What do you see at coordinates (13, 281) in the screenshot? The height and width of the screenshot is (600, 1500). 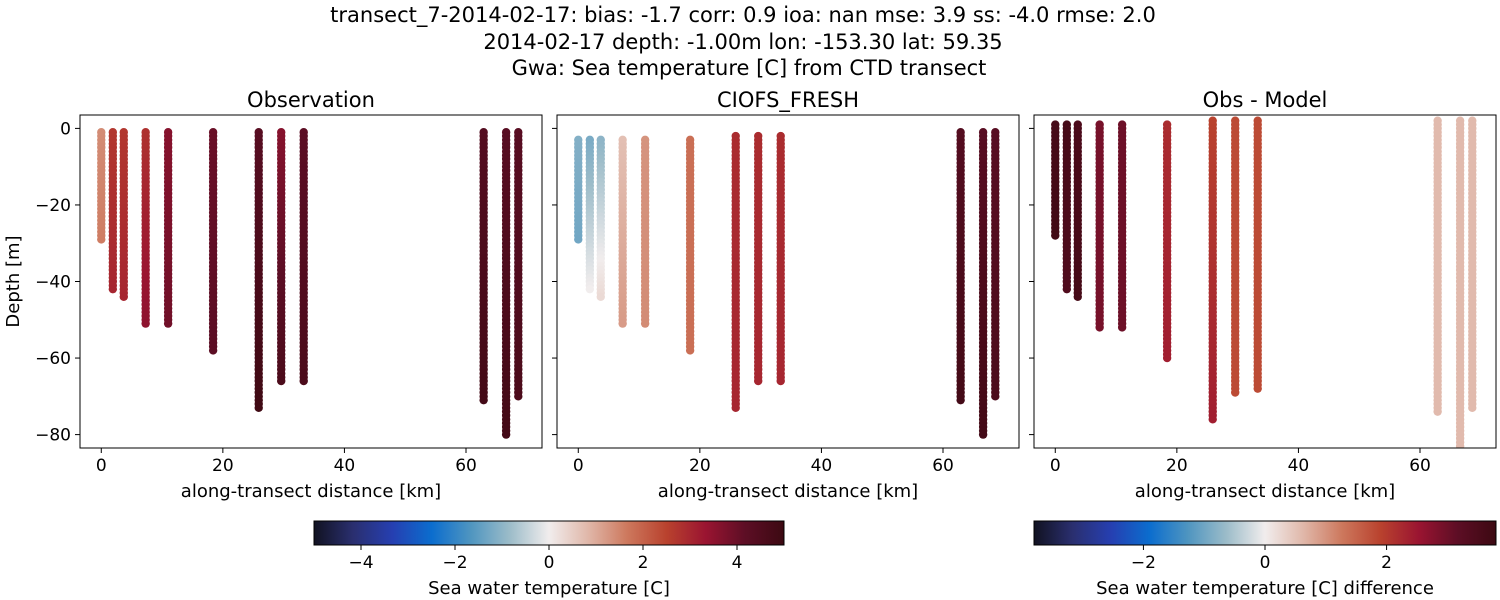 I see `y-axis-label: Depth [m]` at bounding box center [13, 281].